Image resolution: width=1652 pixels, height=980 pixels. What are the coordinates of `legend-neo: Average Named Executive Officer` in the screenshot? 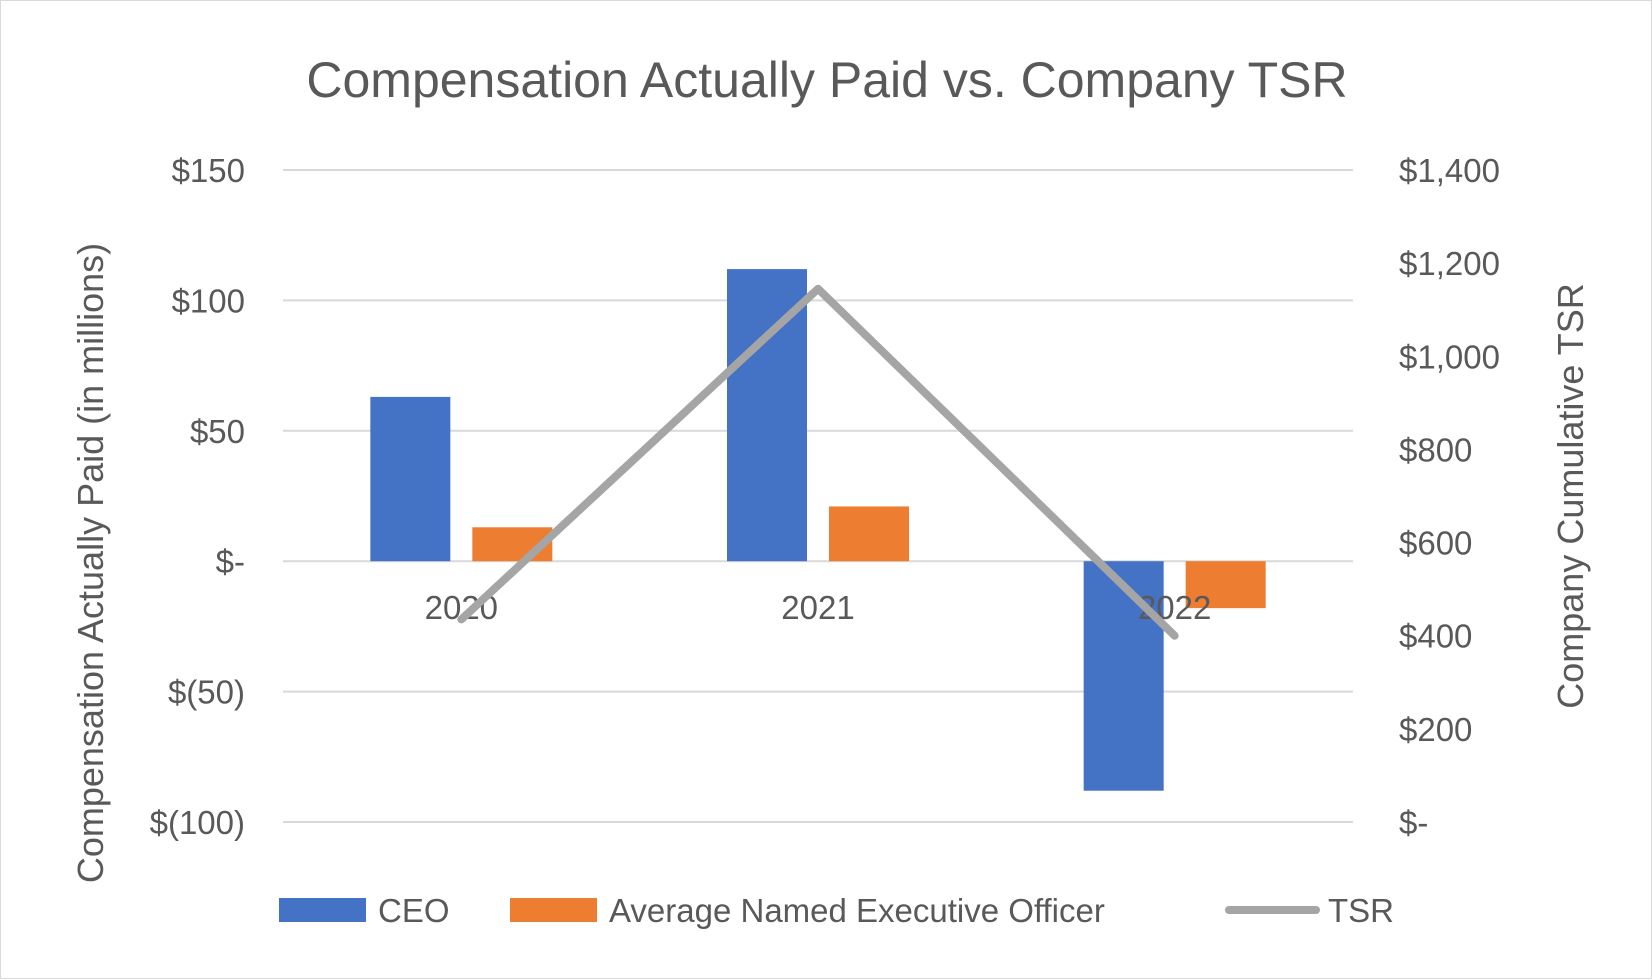 It's located at (807, 910).